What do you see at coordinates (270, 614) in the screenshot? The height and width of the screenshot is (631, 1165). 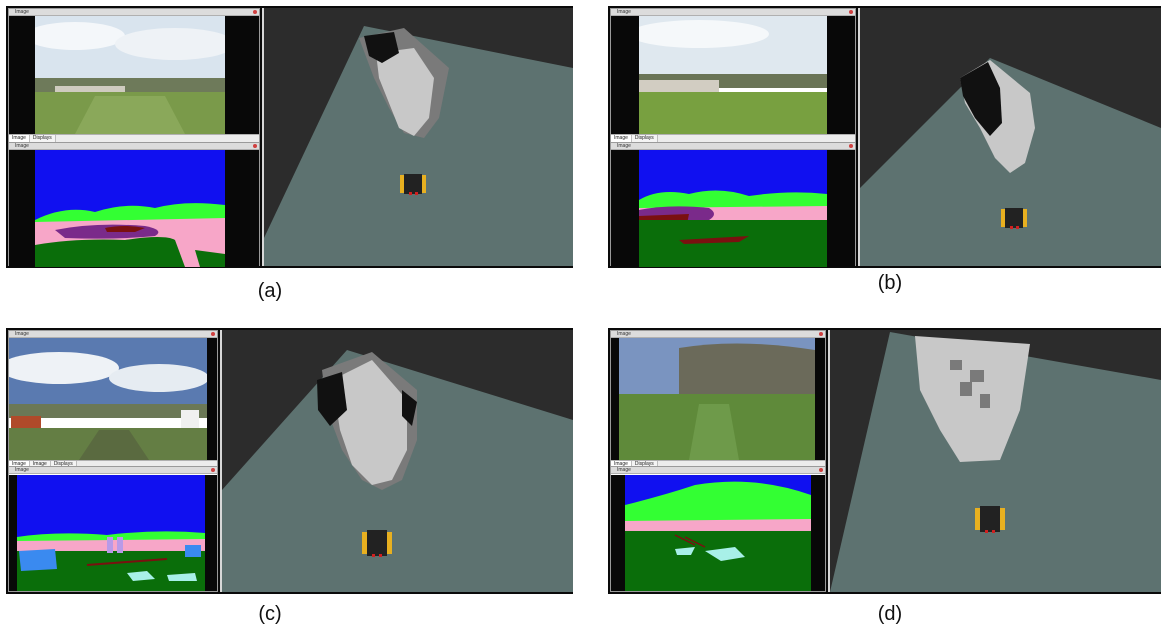 I see `caption-c: (c)` at bounding box center [270, 614].